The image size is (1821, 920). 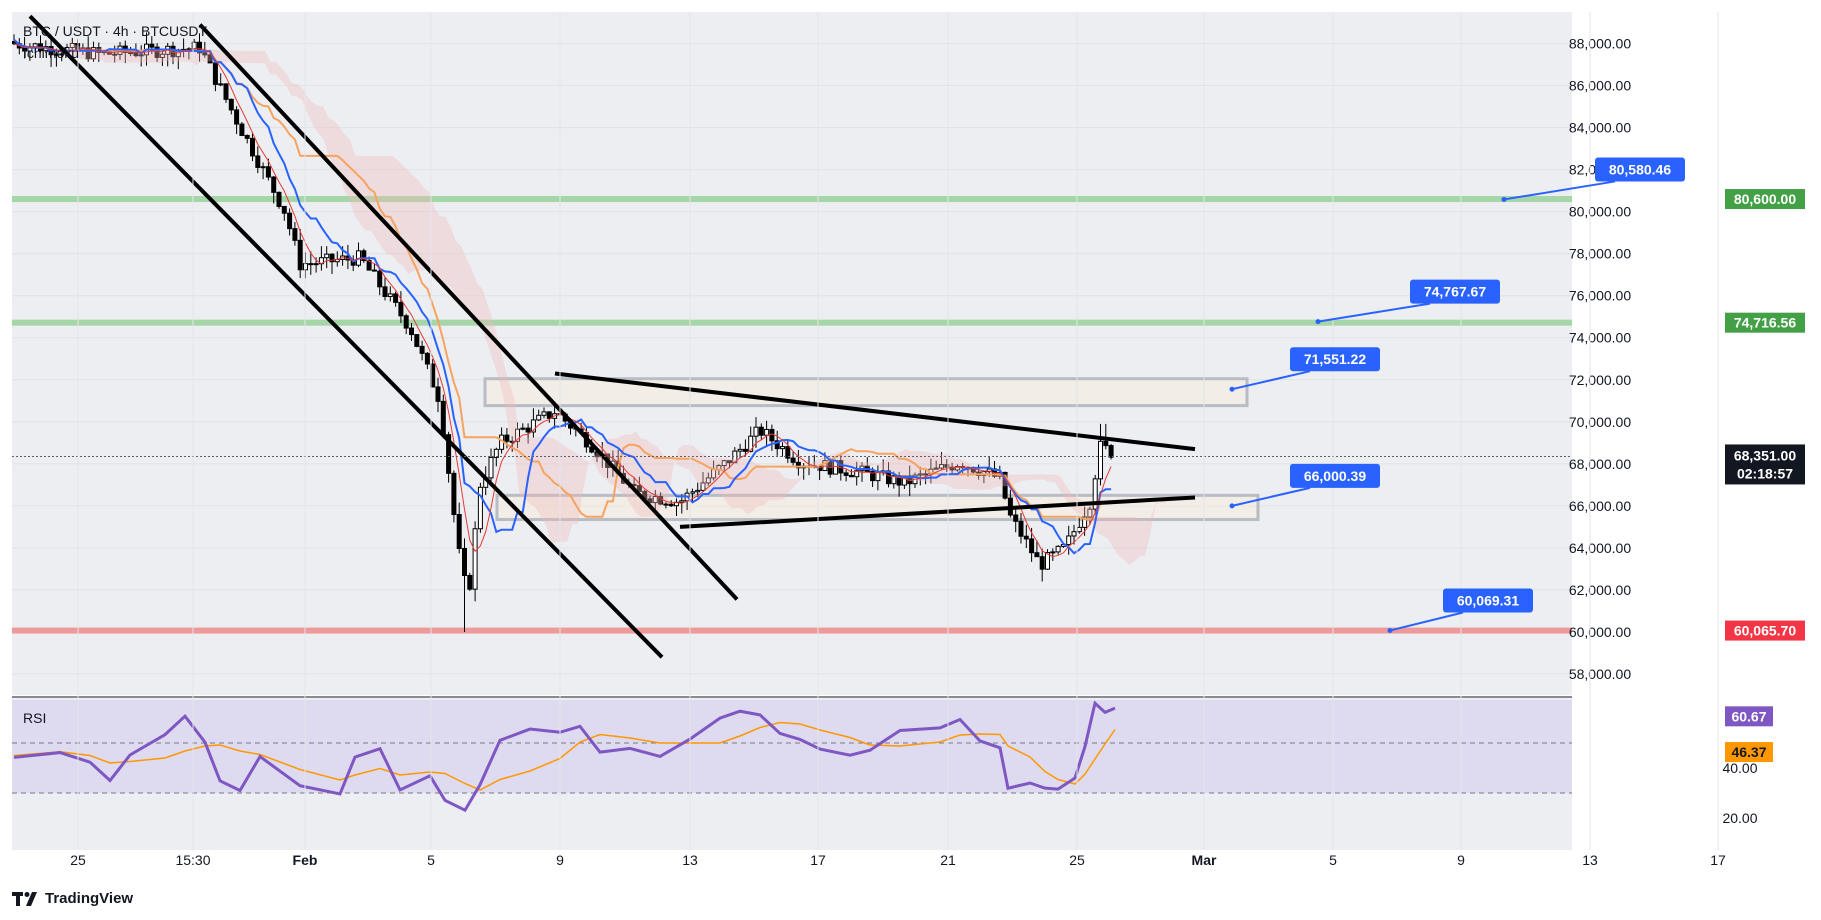 I want to click on callout-label: 66,000.39, so click(x=1335, y=476).